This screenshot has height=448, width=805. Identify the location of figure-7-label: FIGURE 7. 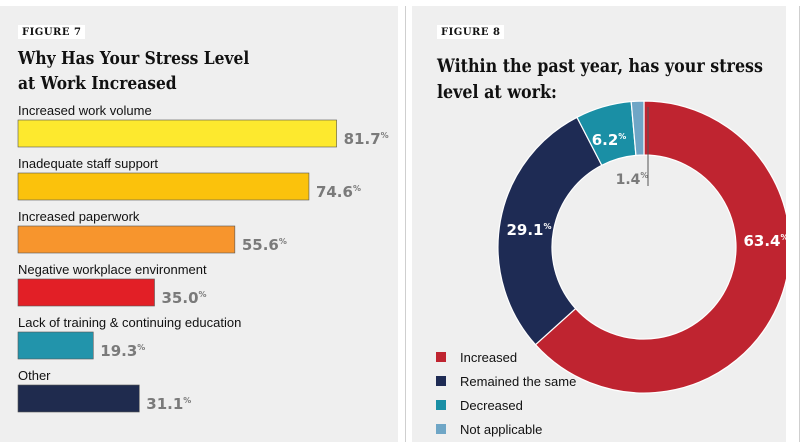
(52, 32).